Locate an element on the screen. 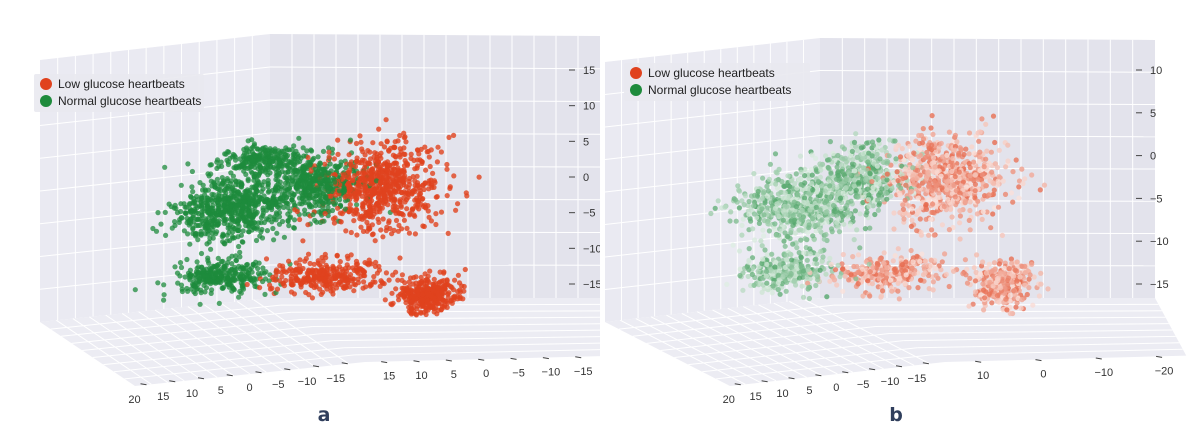 The width and height of the screenshot is (1200, 441). x-tick-label: −10 is located at coordinates (307, 382).